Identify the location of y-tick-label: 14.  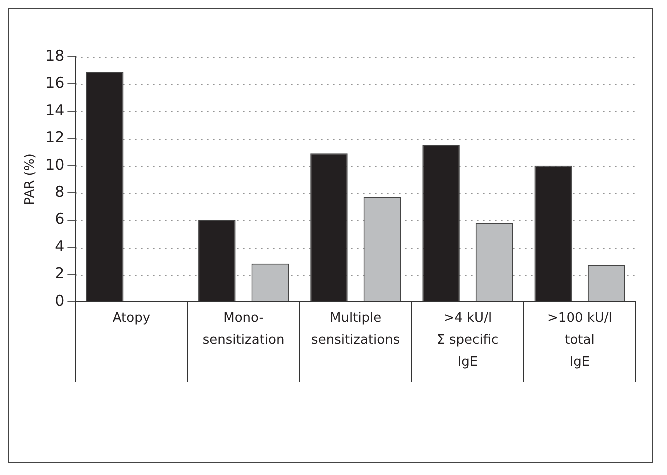
(55, 110).